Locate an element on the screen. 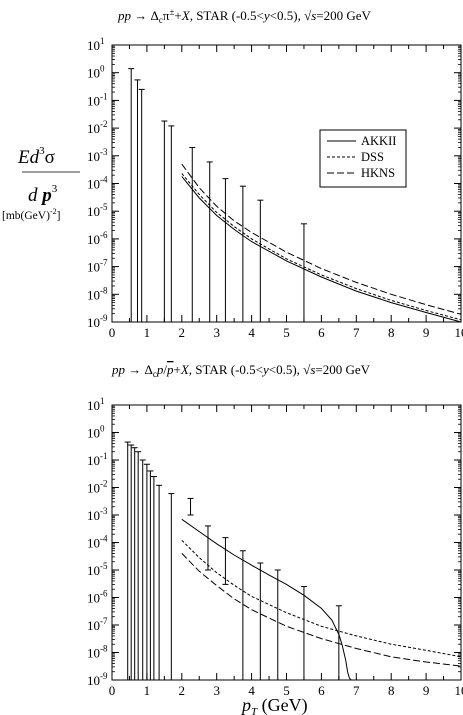 The image size is (463, 715). top-series-akkii is located at coordinates (321, 249).